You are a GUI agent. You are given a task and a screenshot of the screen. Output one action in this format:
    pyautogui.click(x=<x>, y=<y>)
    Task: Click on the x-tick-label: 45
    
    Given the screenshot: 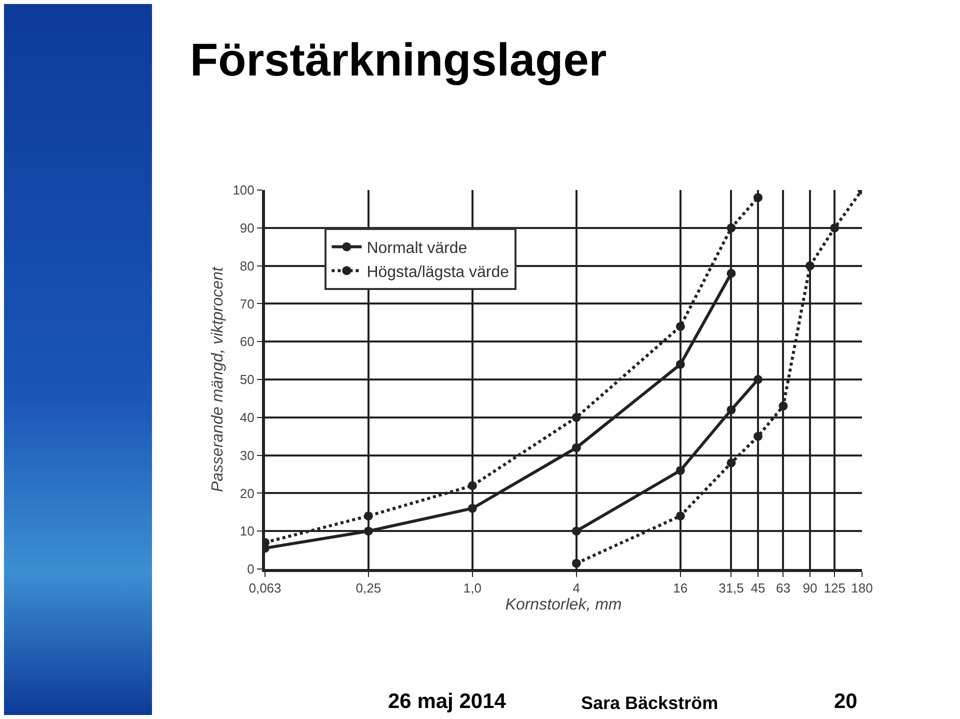 What is the action you would take?
    pyautogui.click(x=758, y=588)
    